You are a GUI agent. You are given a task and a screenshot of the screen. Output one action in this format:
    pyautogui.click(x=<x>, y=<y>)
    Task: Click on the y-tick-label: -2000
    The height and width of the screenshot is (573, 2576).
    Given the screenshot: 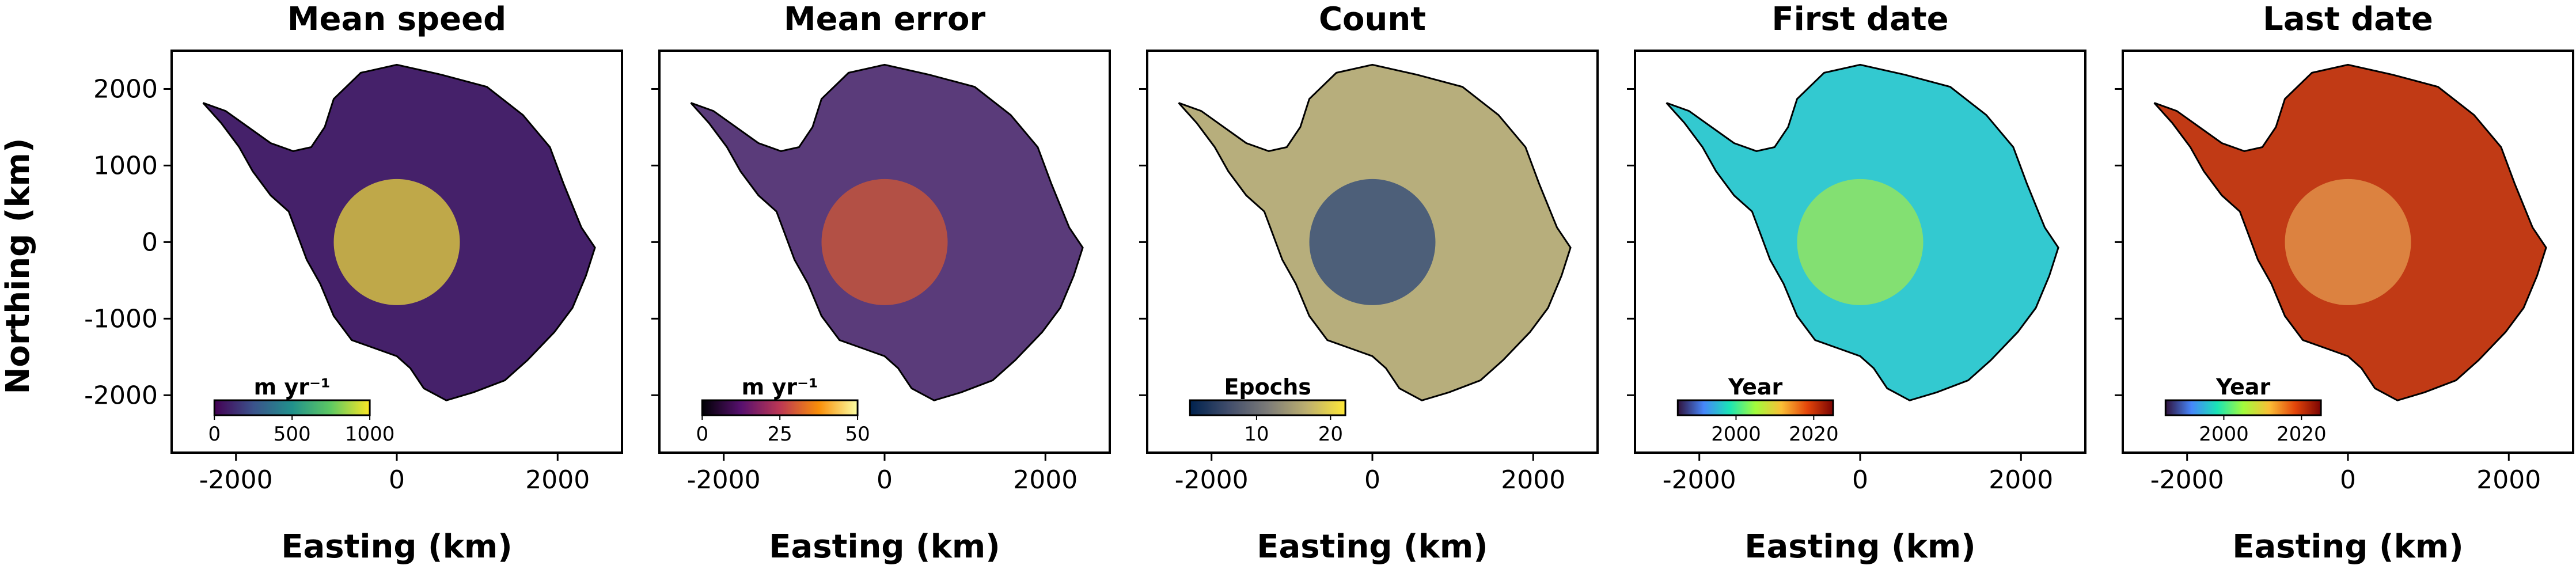 What is the action you would take?
    pyautogui.click(x=121, y=396)
    